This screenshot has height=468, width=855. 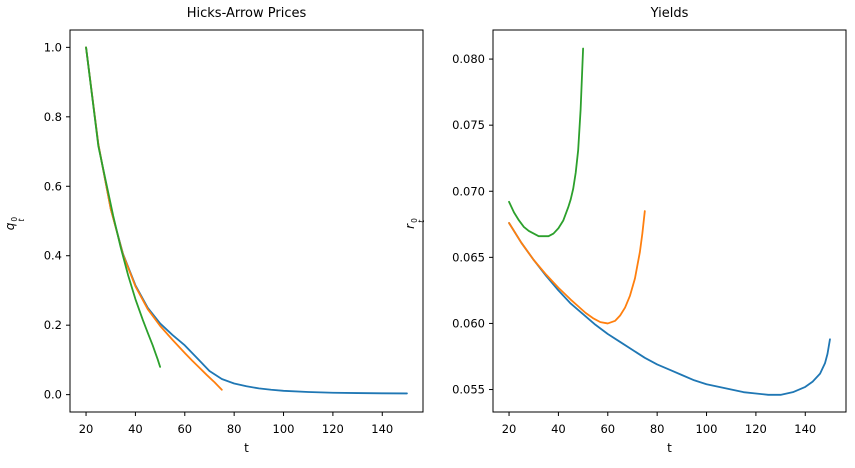 I want to click on left-chart-title: Hicks-Arrow Prices, so click(x=246, y=13).